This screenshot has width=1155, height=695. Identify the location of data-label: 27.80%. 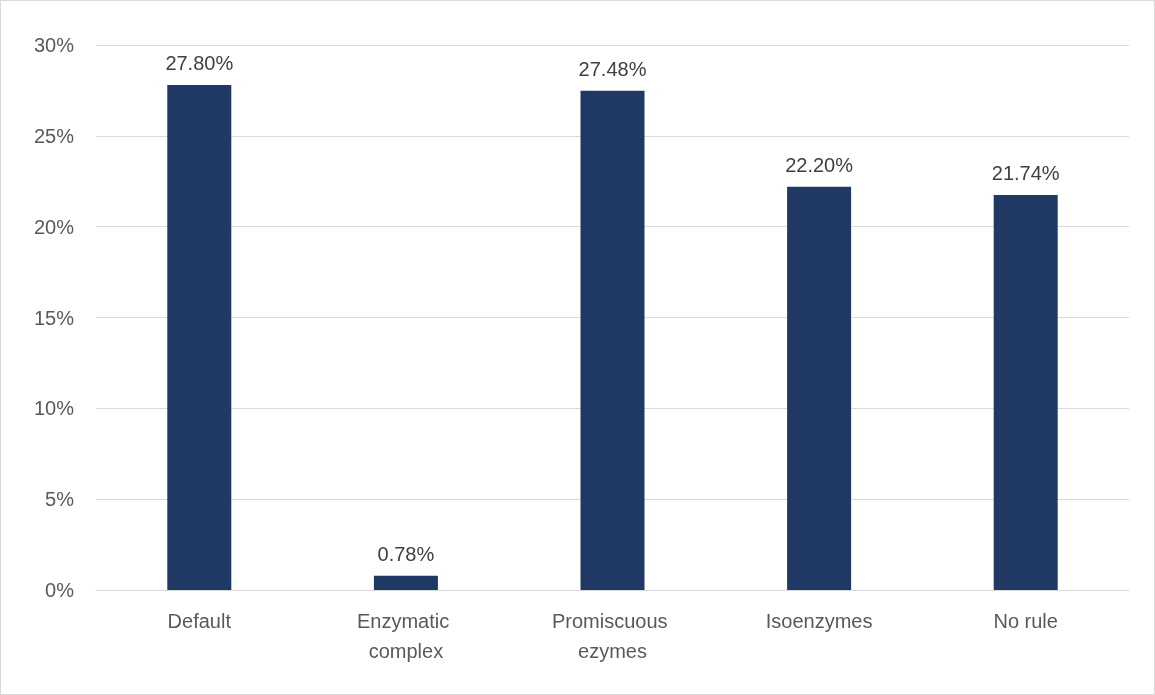
(199, 62).